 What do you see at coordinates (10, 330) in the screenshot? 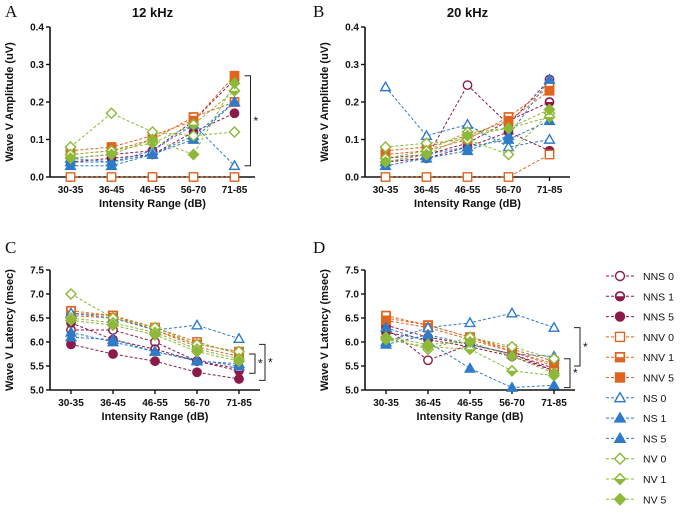
I see `y-axis-label: Wave V Latency (msec)` at bounding box center [10, 330].